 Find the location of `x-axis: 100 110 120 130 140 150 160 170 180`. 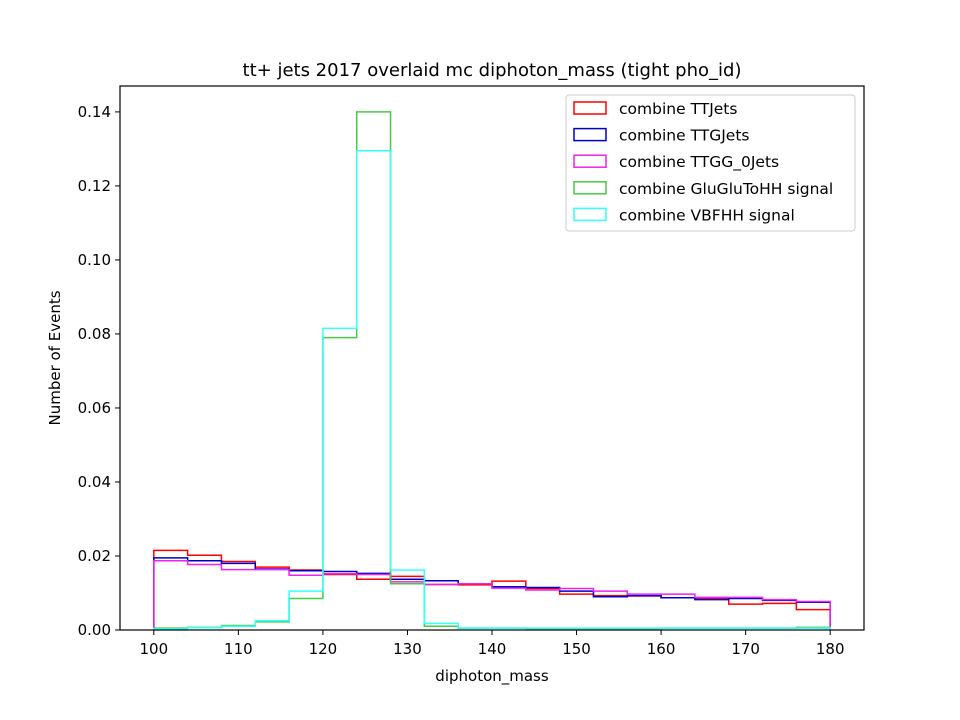

x-axis: 100 110 120 130 140 150 160 170 180 is located at coordinates (492, 644).